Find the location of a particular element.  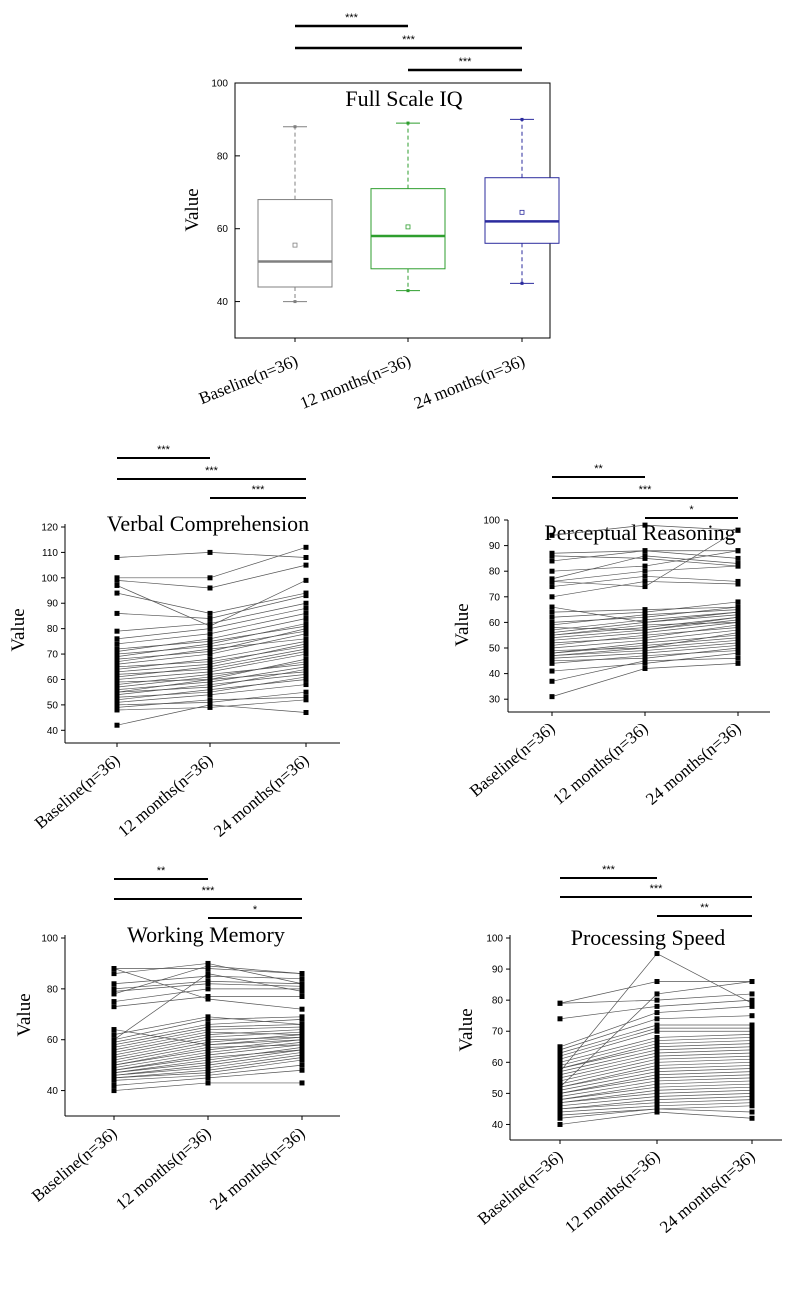

subject-line is located at coordinates (211, 603).